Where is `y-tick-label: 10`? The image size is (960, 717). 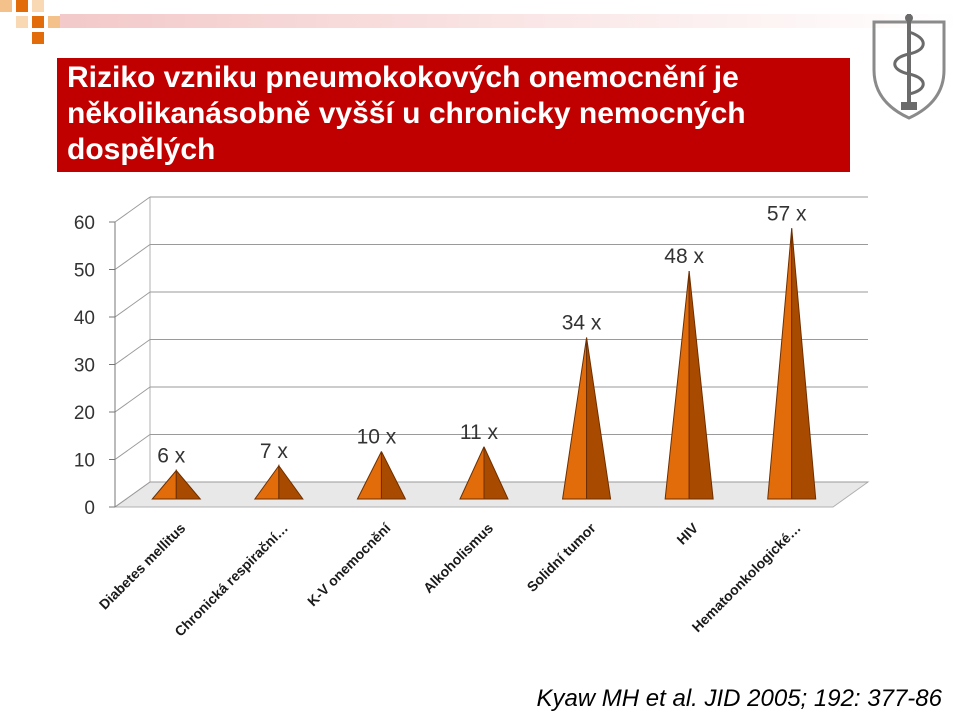
y-tick-label: 10 is located at coordinates (84, 461).